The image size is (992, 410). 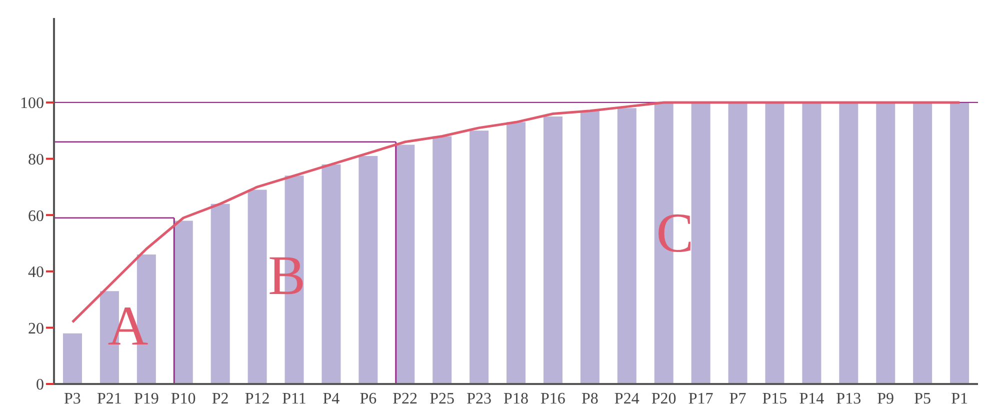 What do you see at coordinates (294, 399) in the screenshot?
I see `x-tick-label: P11` at bounding box center [294, 399].